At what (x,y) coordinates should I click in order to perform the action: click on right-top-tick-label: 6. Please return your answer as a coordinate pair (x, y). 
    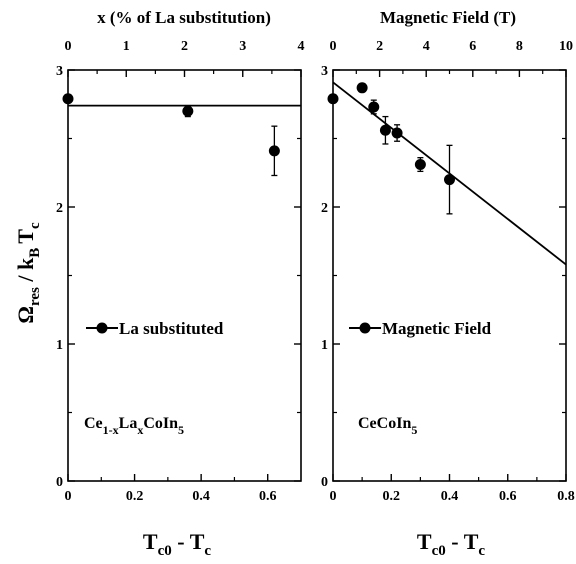
    Looking at the image, I should click on (472, 46).